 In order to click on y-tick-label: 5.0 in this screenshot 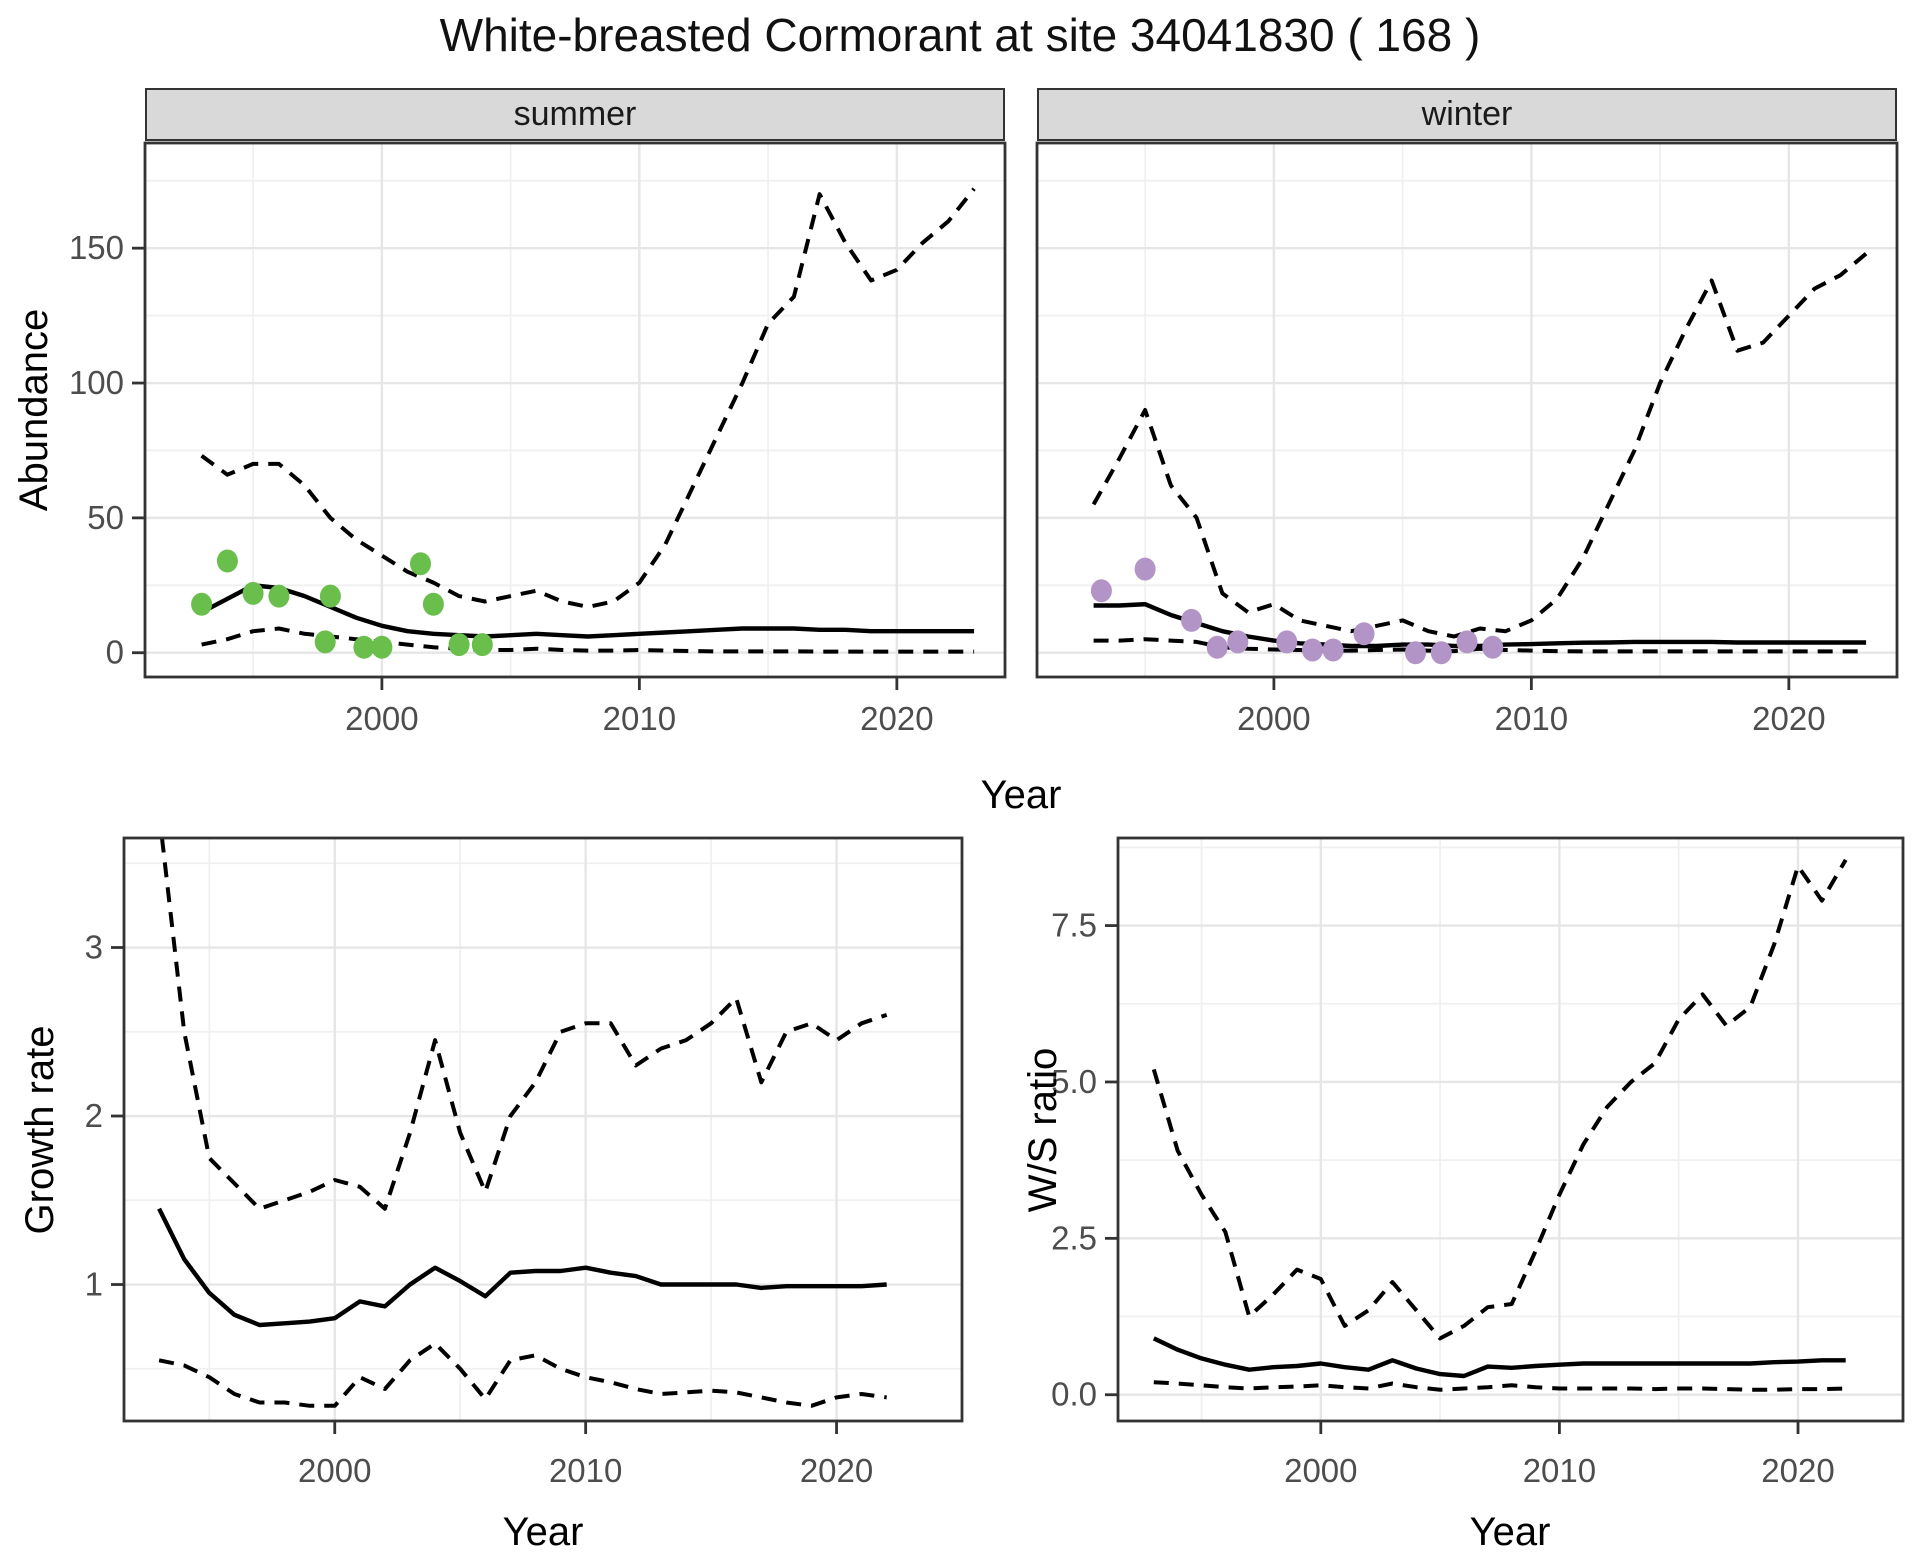, I will do `click(1074, 1081)`.